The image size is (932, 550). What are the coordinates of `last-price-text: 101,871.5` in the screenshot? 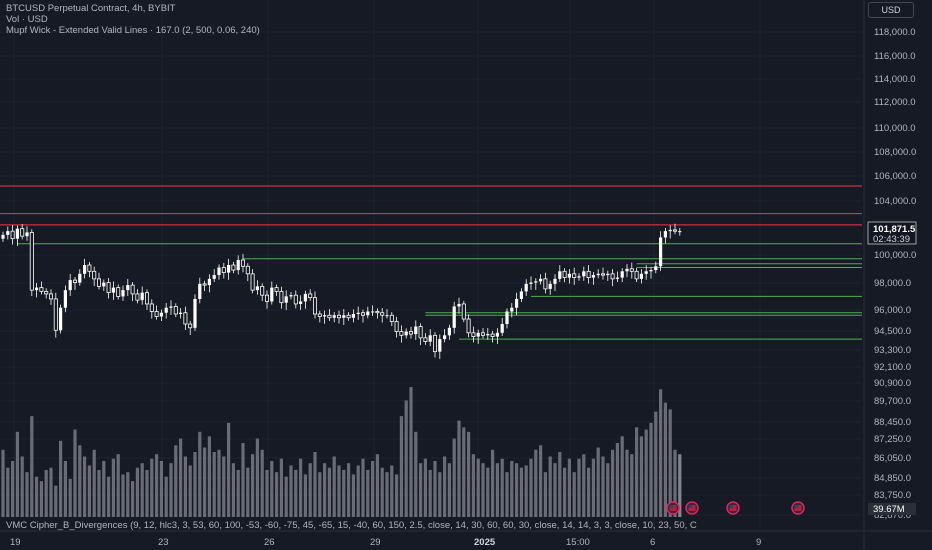 It's located at (894, 229).